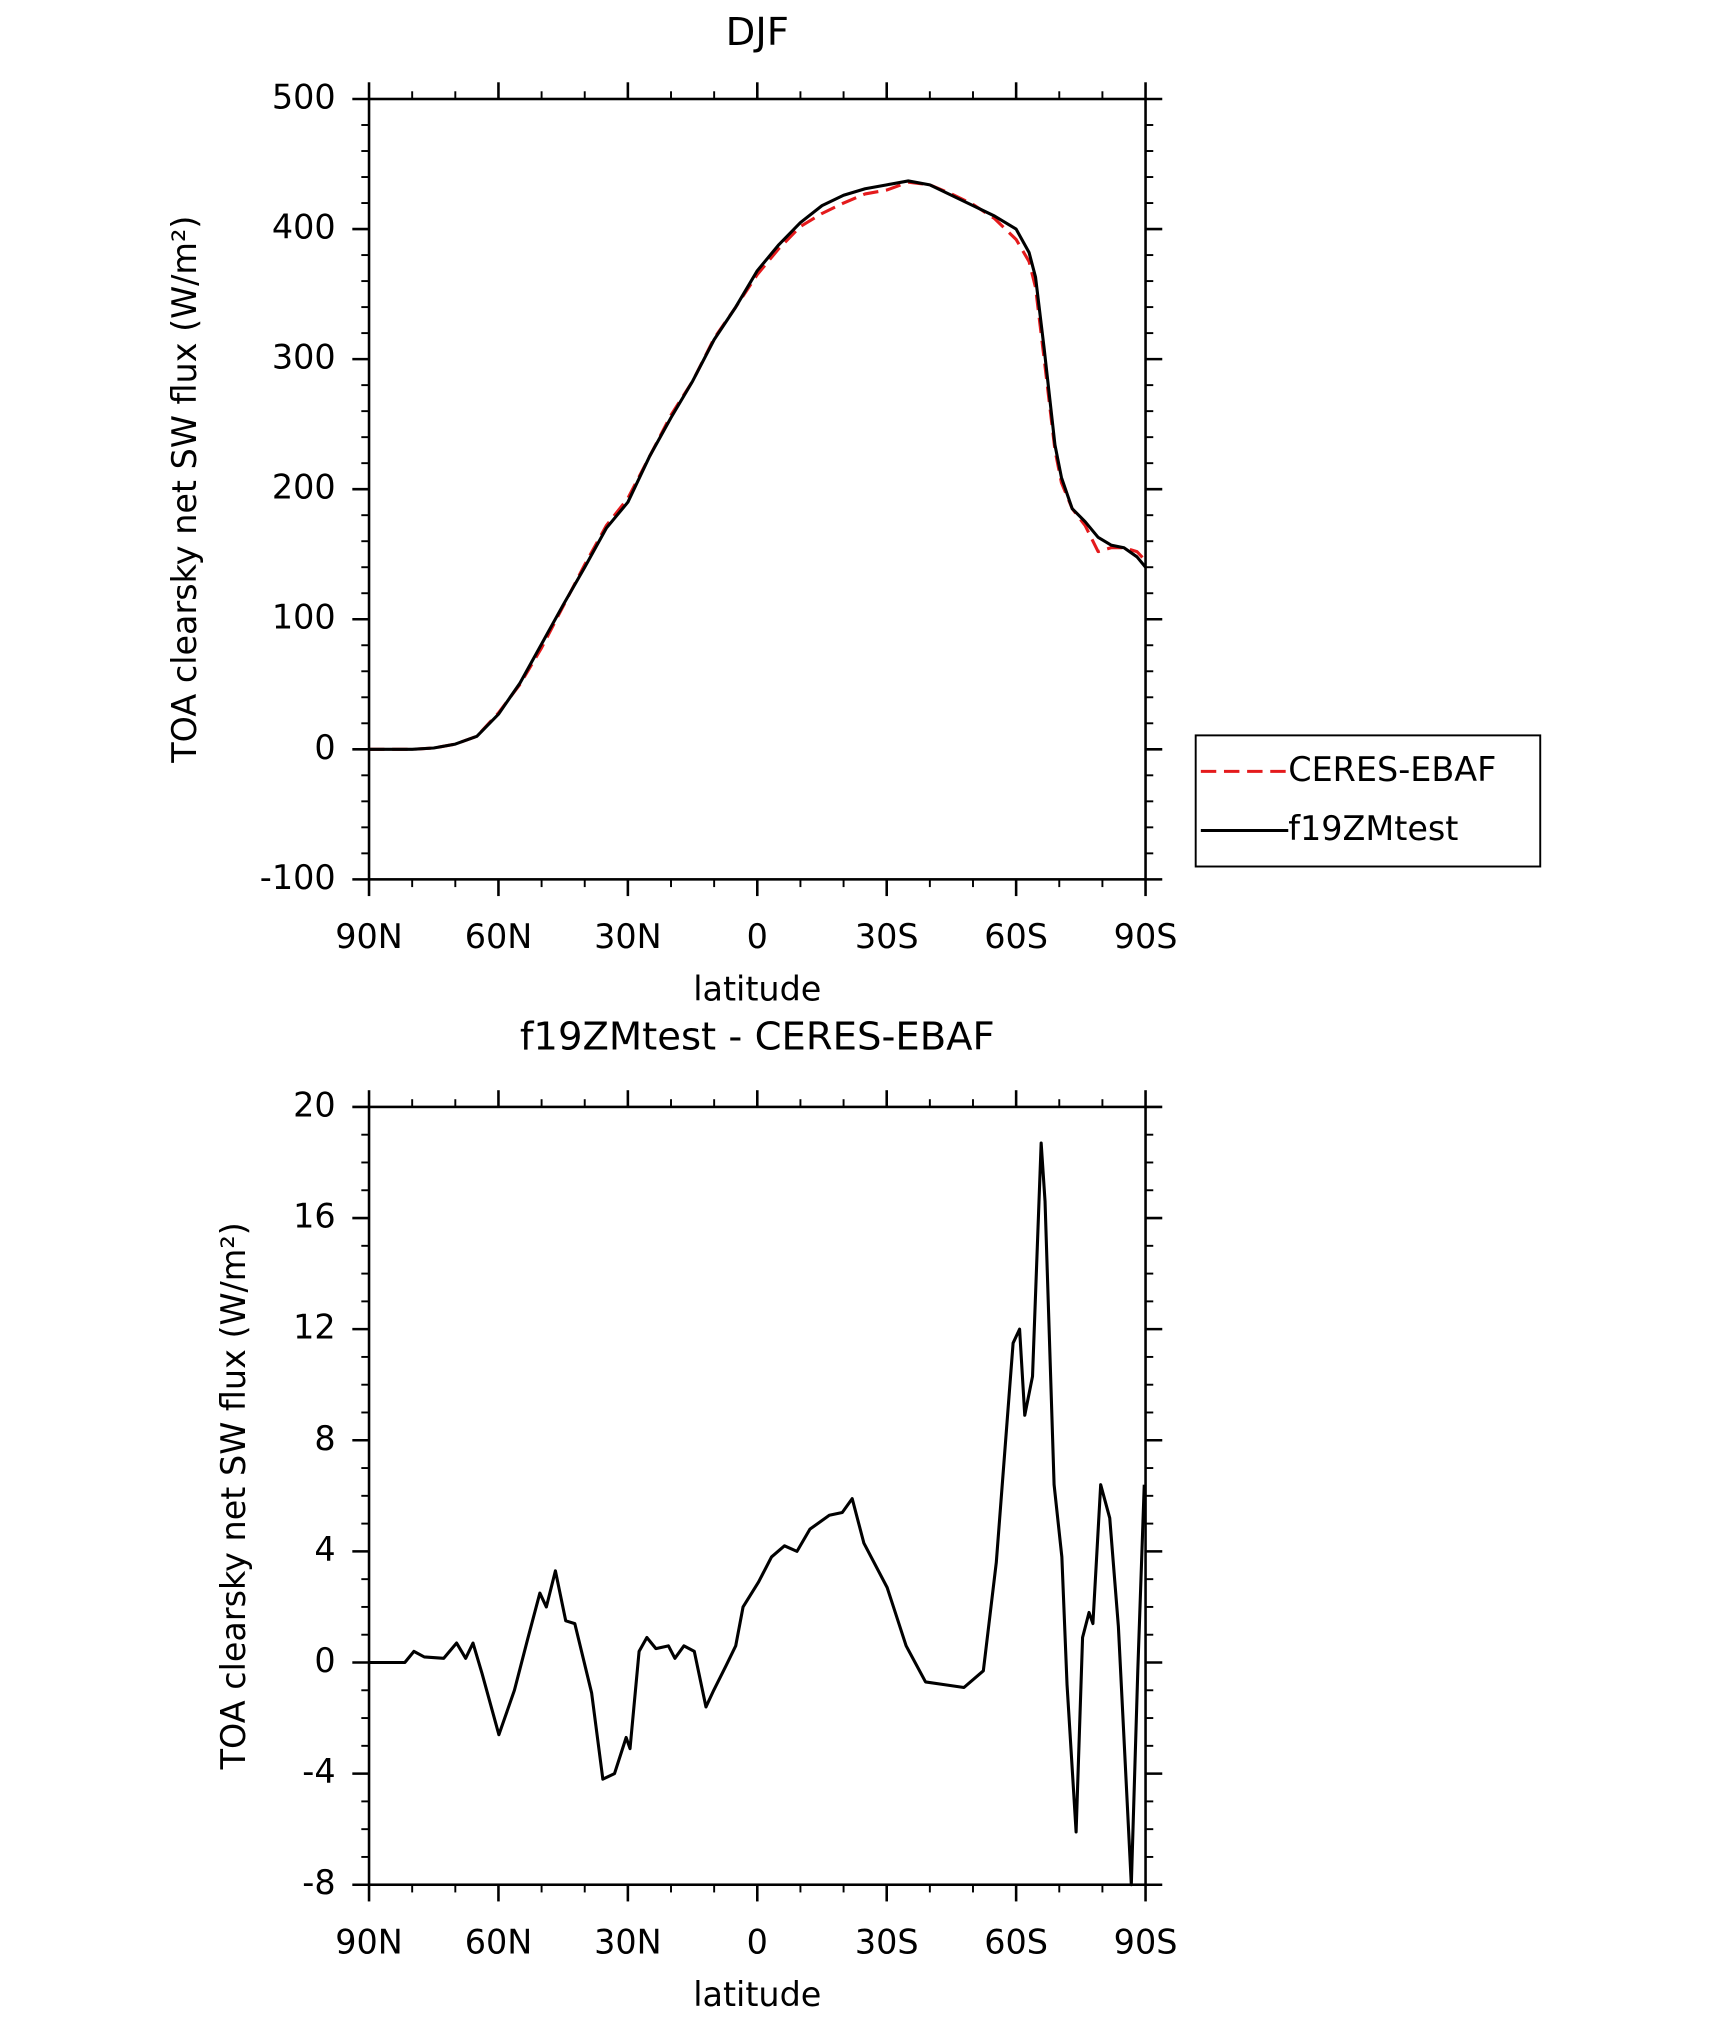  I want to click on chart-title: DJF, so click(757, 32).